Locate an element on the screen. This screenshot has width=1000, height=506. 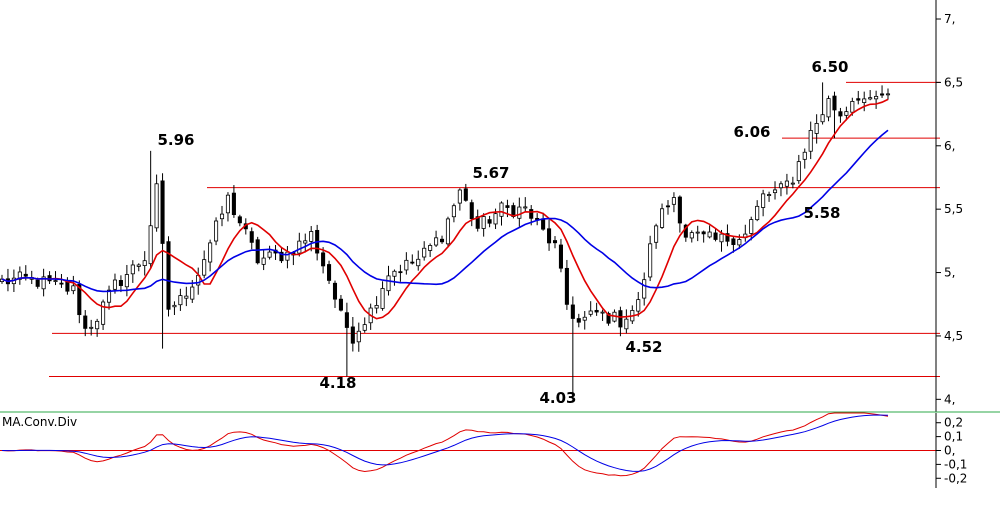
macd-line is located at coordinates (445, 444).